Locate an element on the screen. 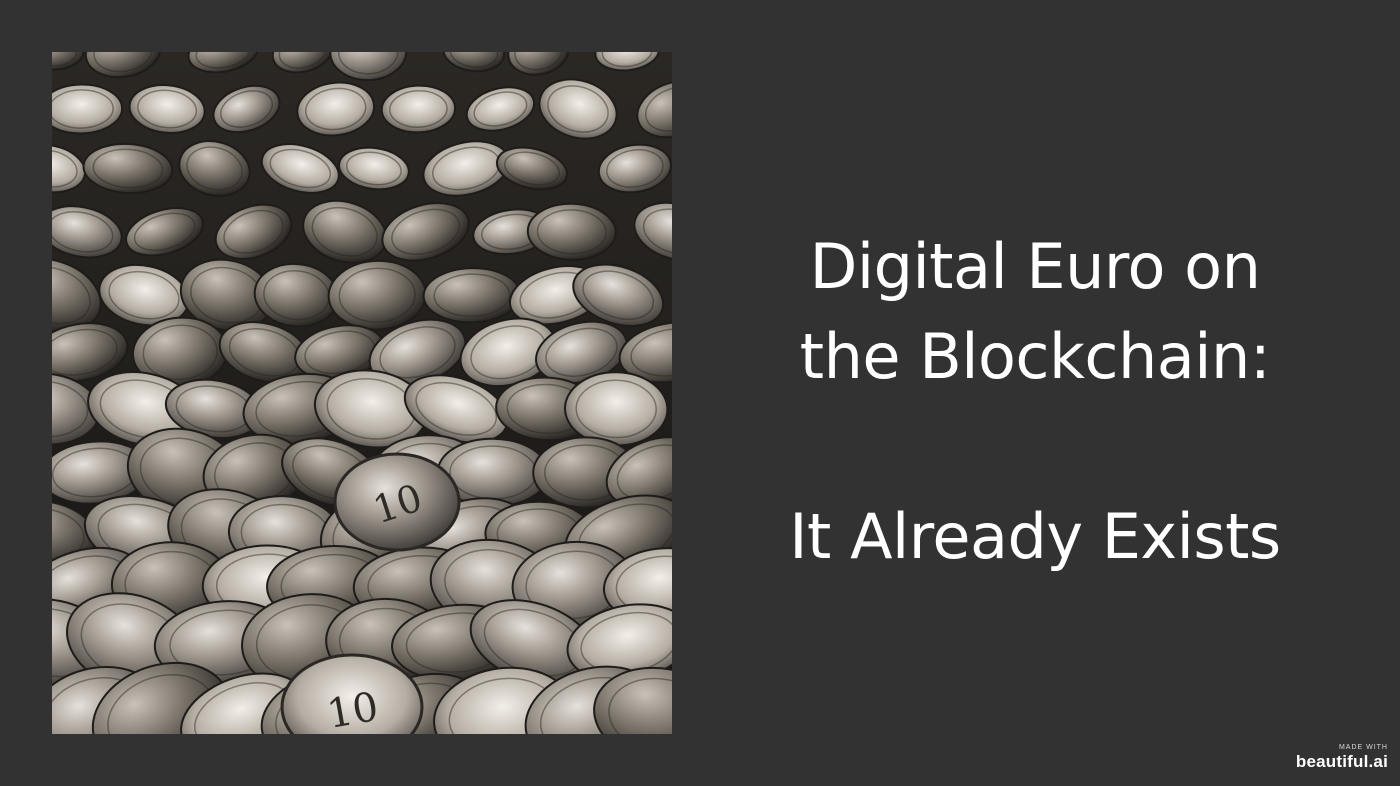 The height and width of the screenshot is (786, 1400). coin-label-2: 10 is located at coordinates (353, 709).